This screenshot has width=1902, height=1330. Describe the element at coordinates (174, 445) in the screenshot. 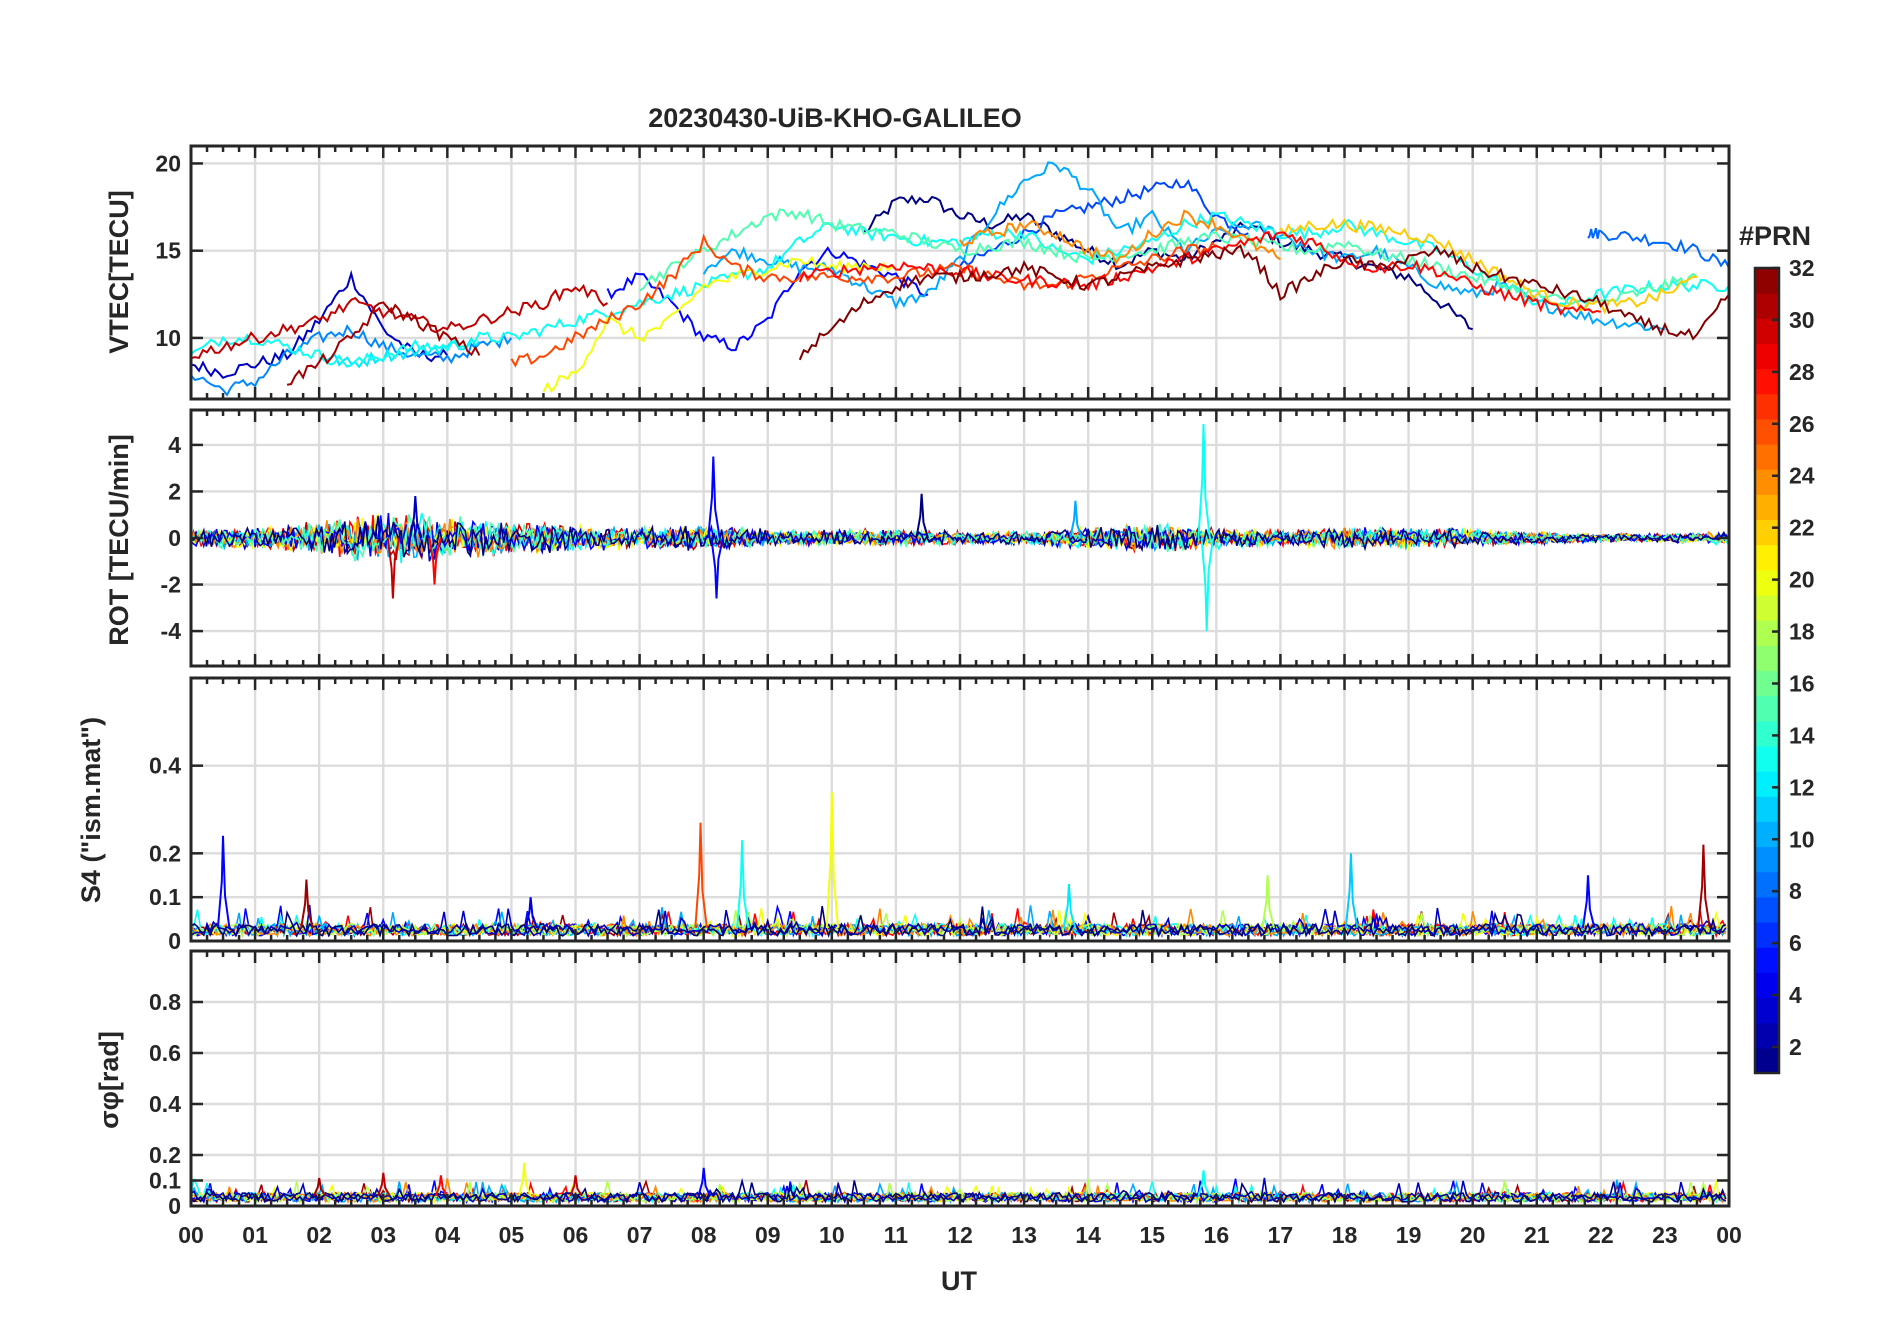

I see `y-tick-label: 4` at that location.